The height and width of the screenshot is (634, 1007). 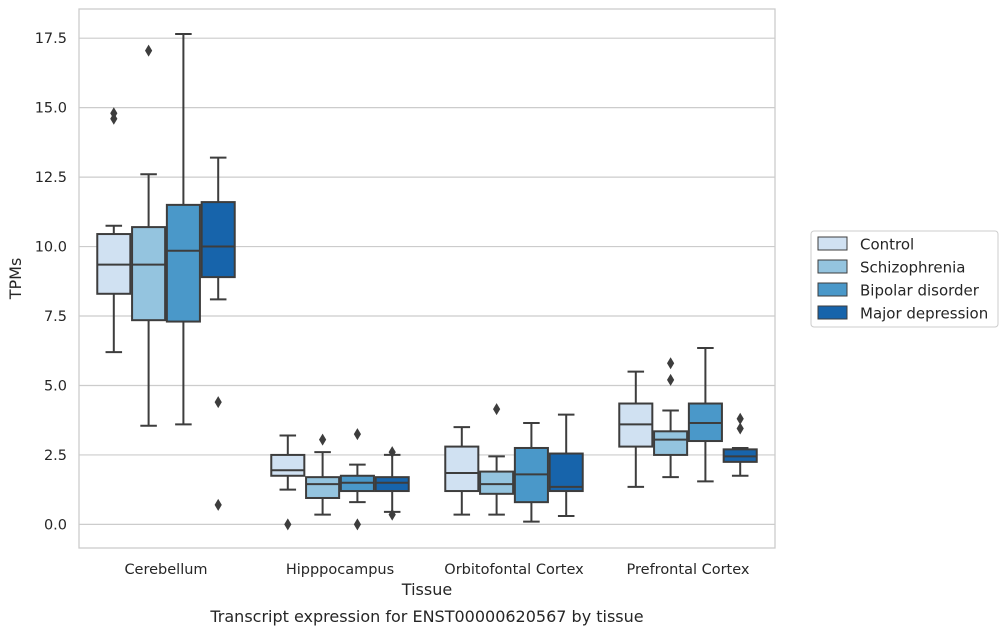 I want to click on x-tick-label: Hipppocampus, so click(x=340, y=570).